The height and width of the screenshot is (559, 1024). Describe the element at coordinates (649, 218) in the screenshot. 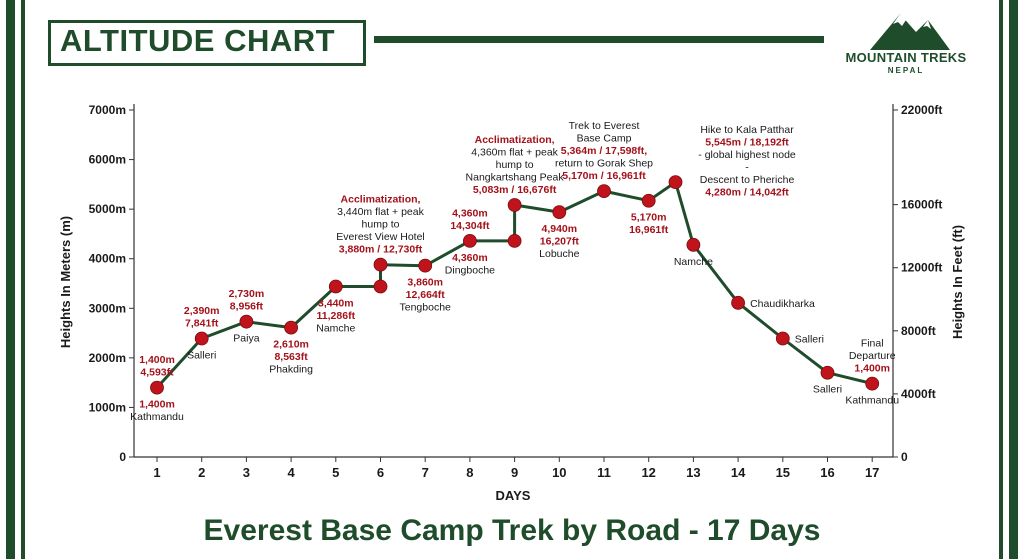

I see `data-label: 5,170m` at that location.